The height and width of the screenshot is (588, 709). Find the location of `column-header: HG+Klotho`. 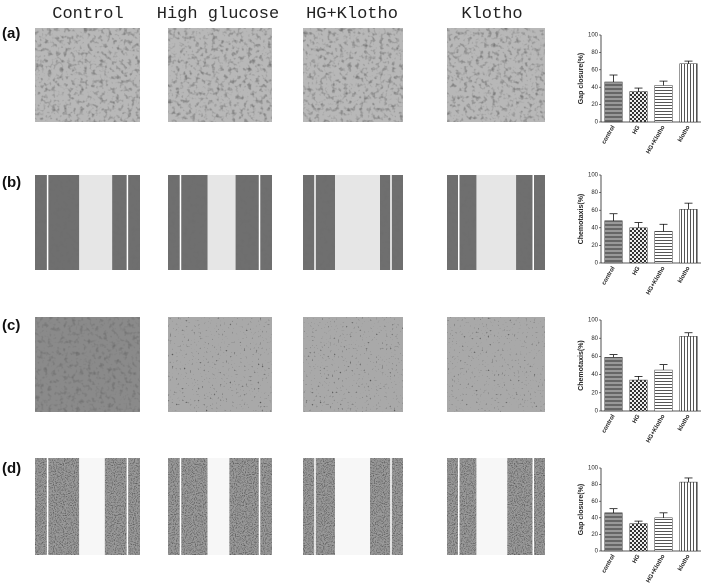

column-header: HG+Klotho is located at coordinates (352, 14).